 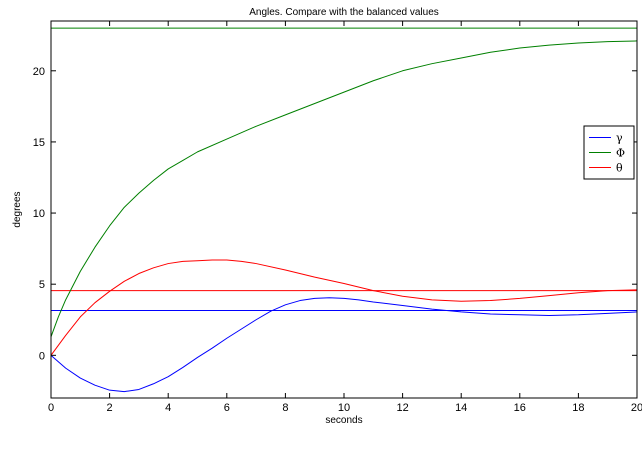 What do you see at coordinates (168, 408) in the screenshot?
I see `x-tick-label: 4` at bounding box center [168, 408].